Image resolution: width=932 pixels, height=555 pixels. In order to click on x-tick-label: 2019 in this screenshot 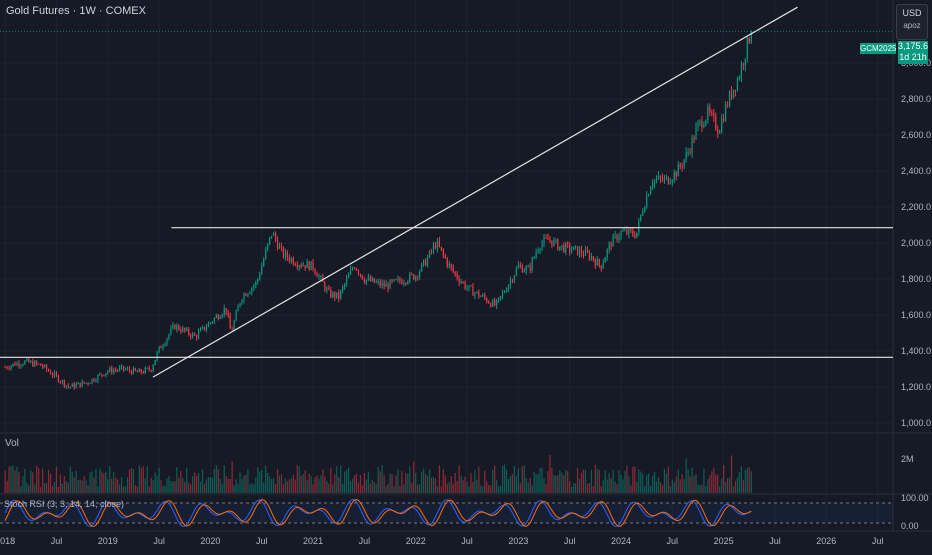, I will do `click(108, 541)`.